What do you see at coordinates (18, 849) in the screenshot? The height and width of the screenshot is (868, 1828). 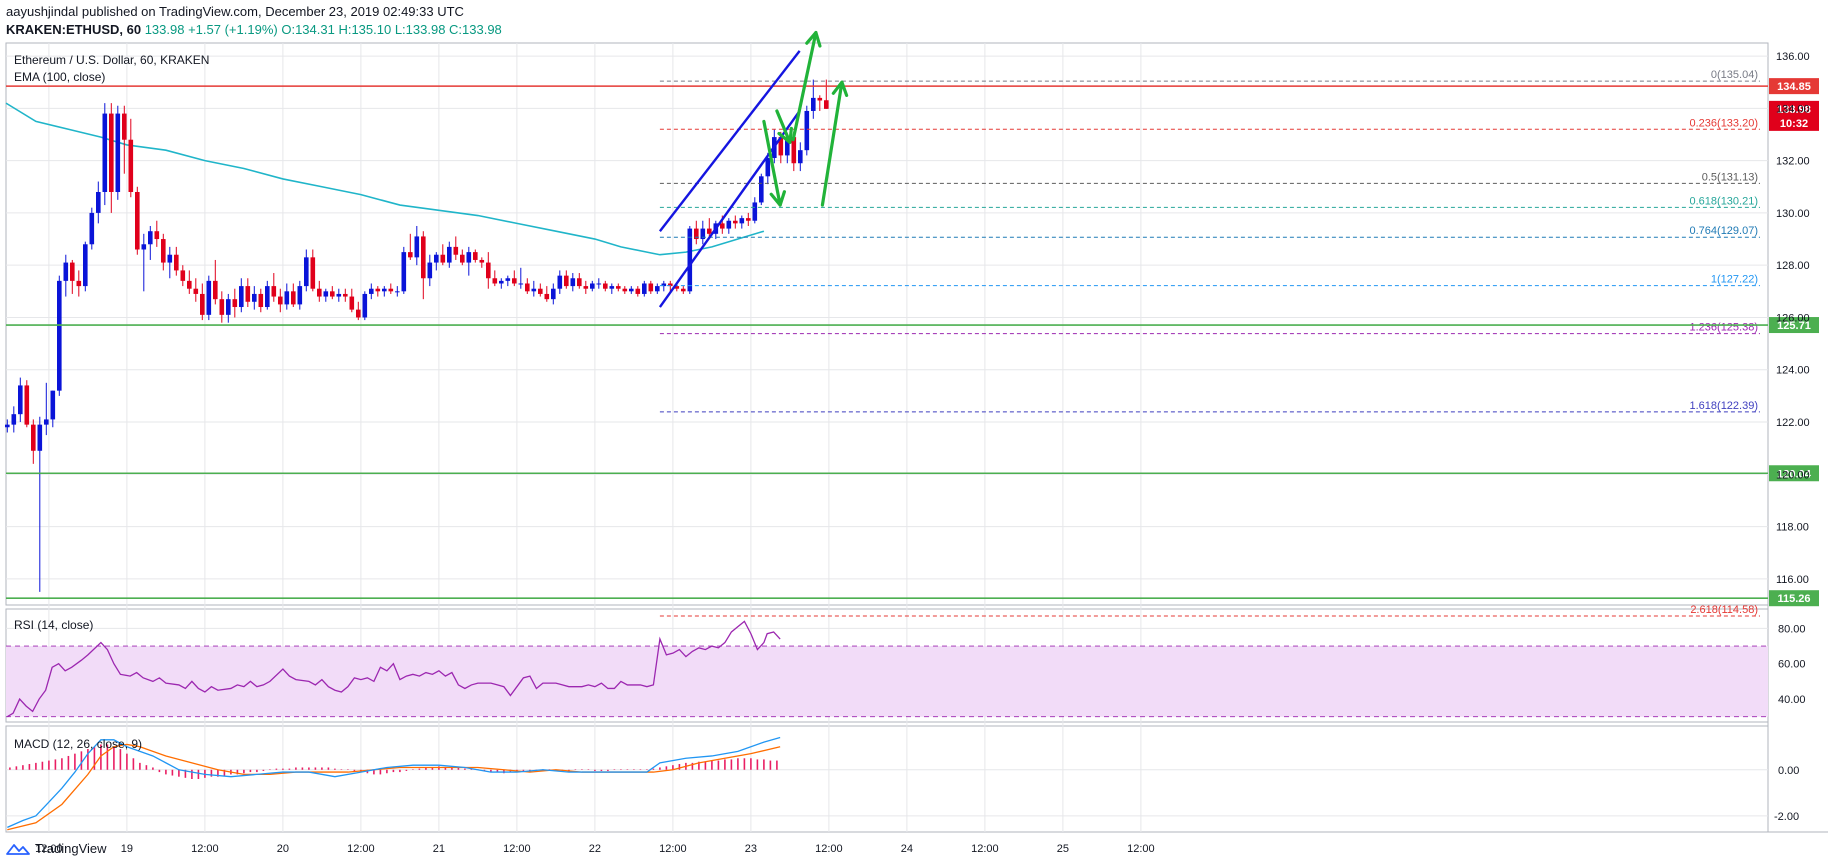 I see `tradingview-logo-icon` at bounding box center [18, 849].